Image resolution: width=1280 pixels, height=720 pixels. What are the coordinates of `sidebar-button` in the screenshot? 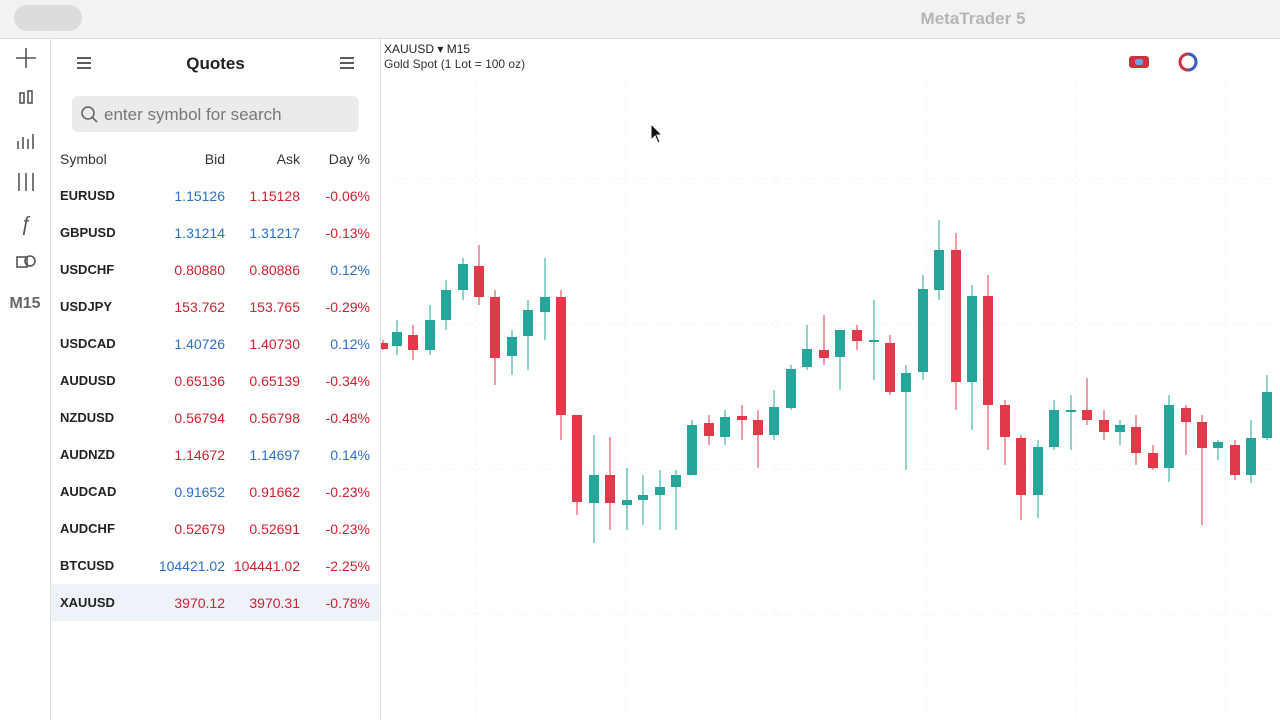 It's located at (48, 18).